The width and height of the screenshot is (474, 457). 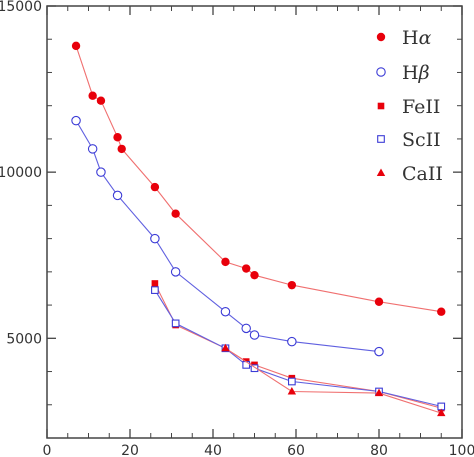 I want to click on legend-item: CaII, so click(x=409, y=174).